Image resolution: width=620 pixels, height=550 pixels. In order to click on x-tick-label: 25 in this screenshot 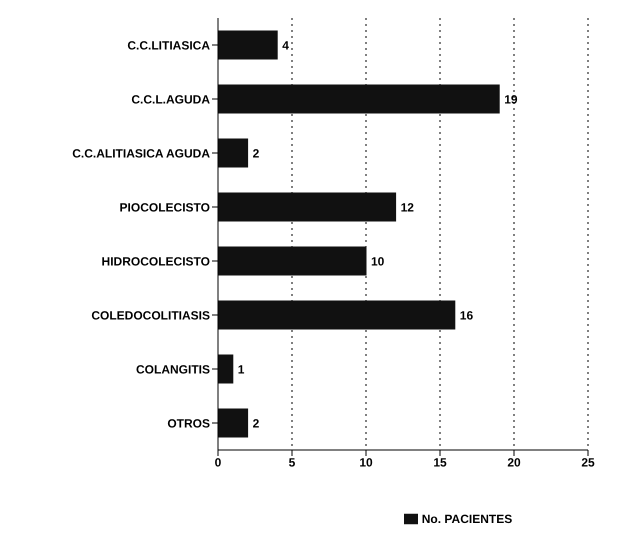, I will do `click(588, 463)`.